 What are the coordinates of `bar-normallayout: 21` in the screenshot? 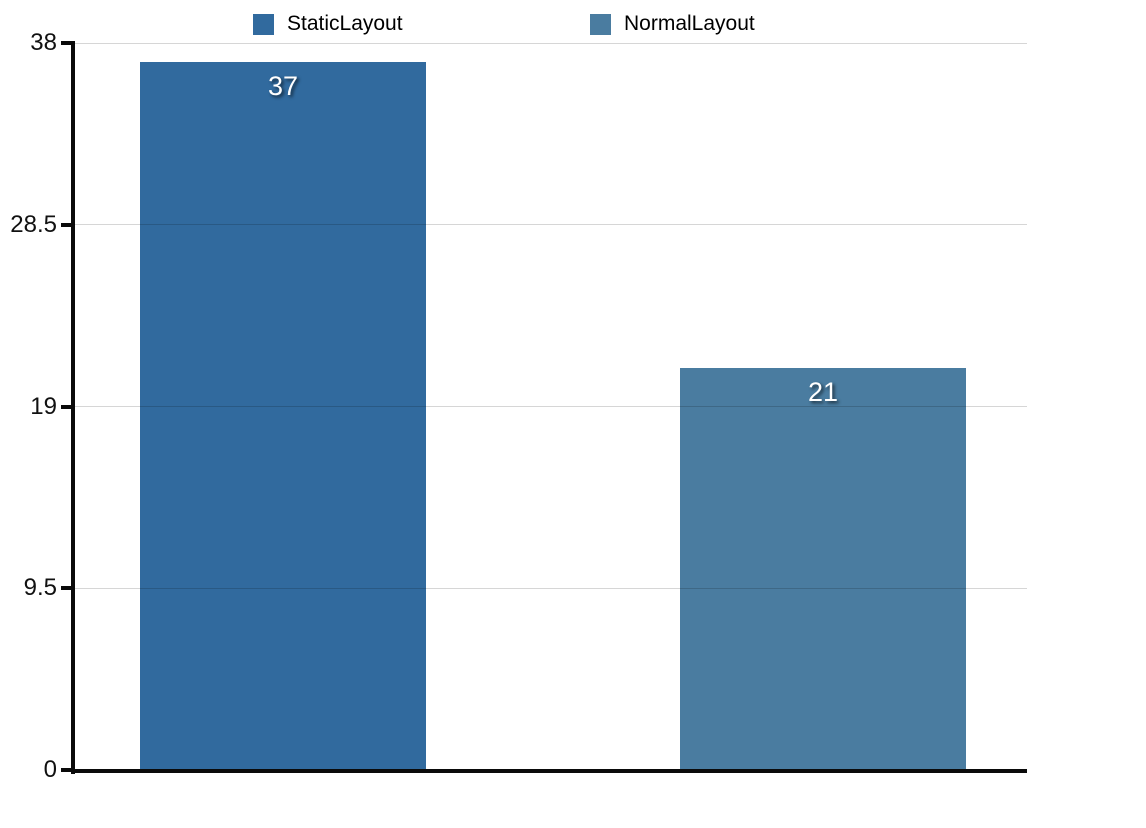 It's located at (823, 569).